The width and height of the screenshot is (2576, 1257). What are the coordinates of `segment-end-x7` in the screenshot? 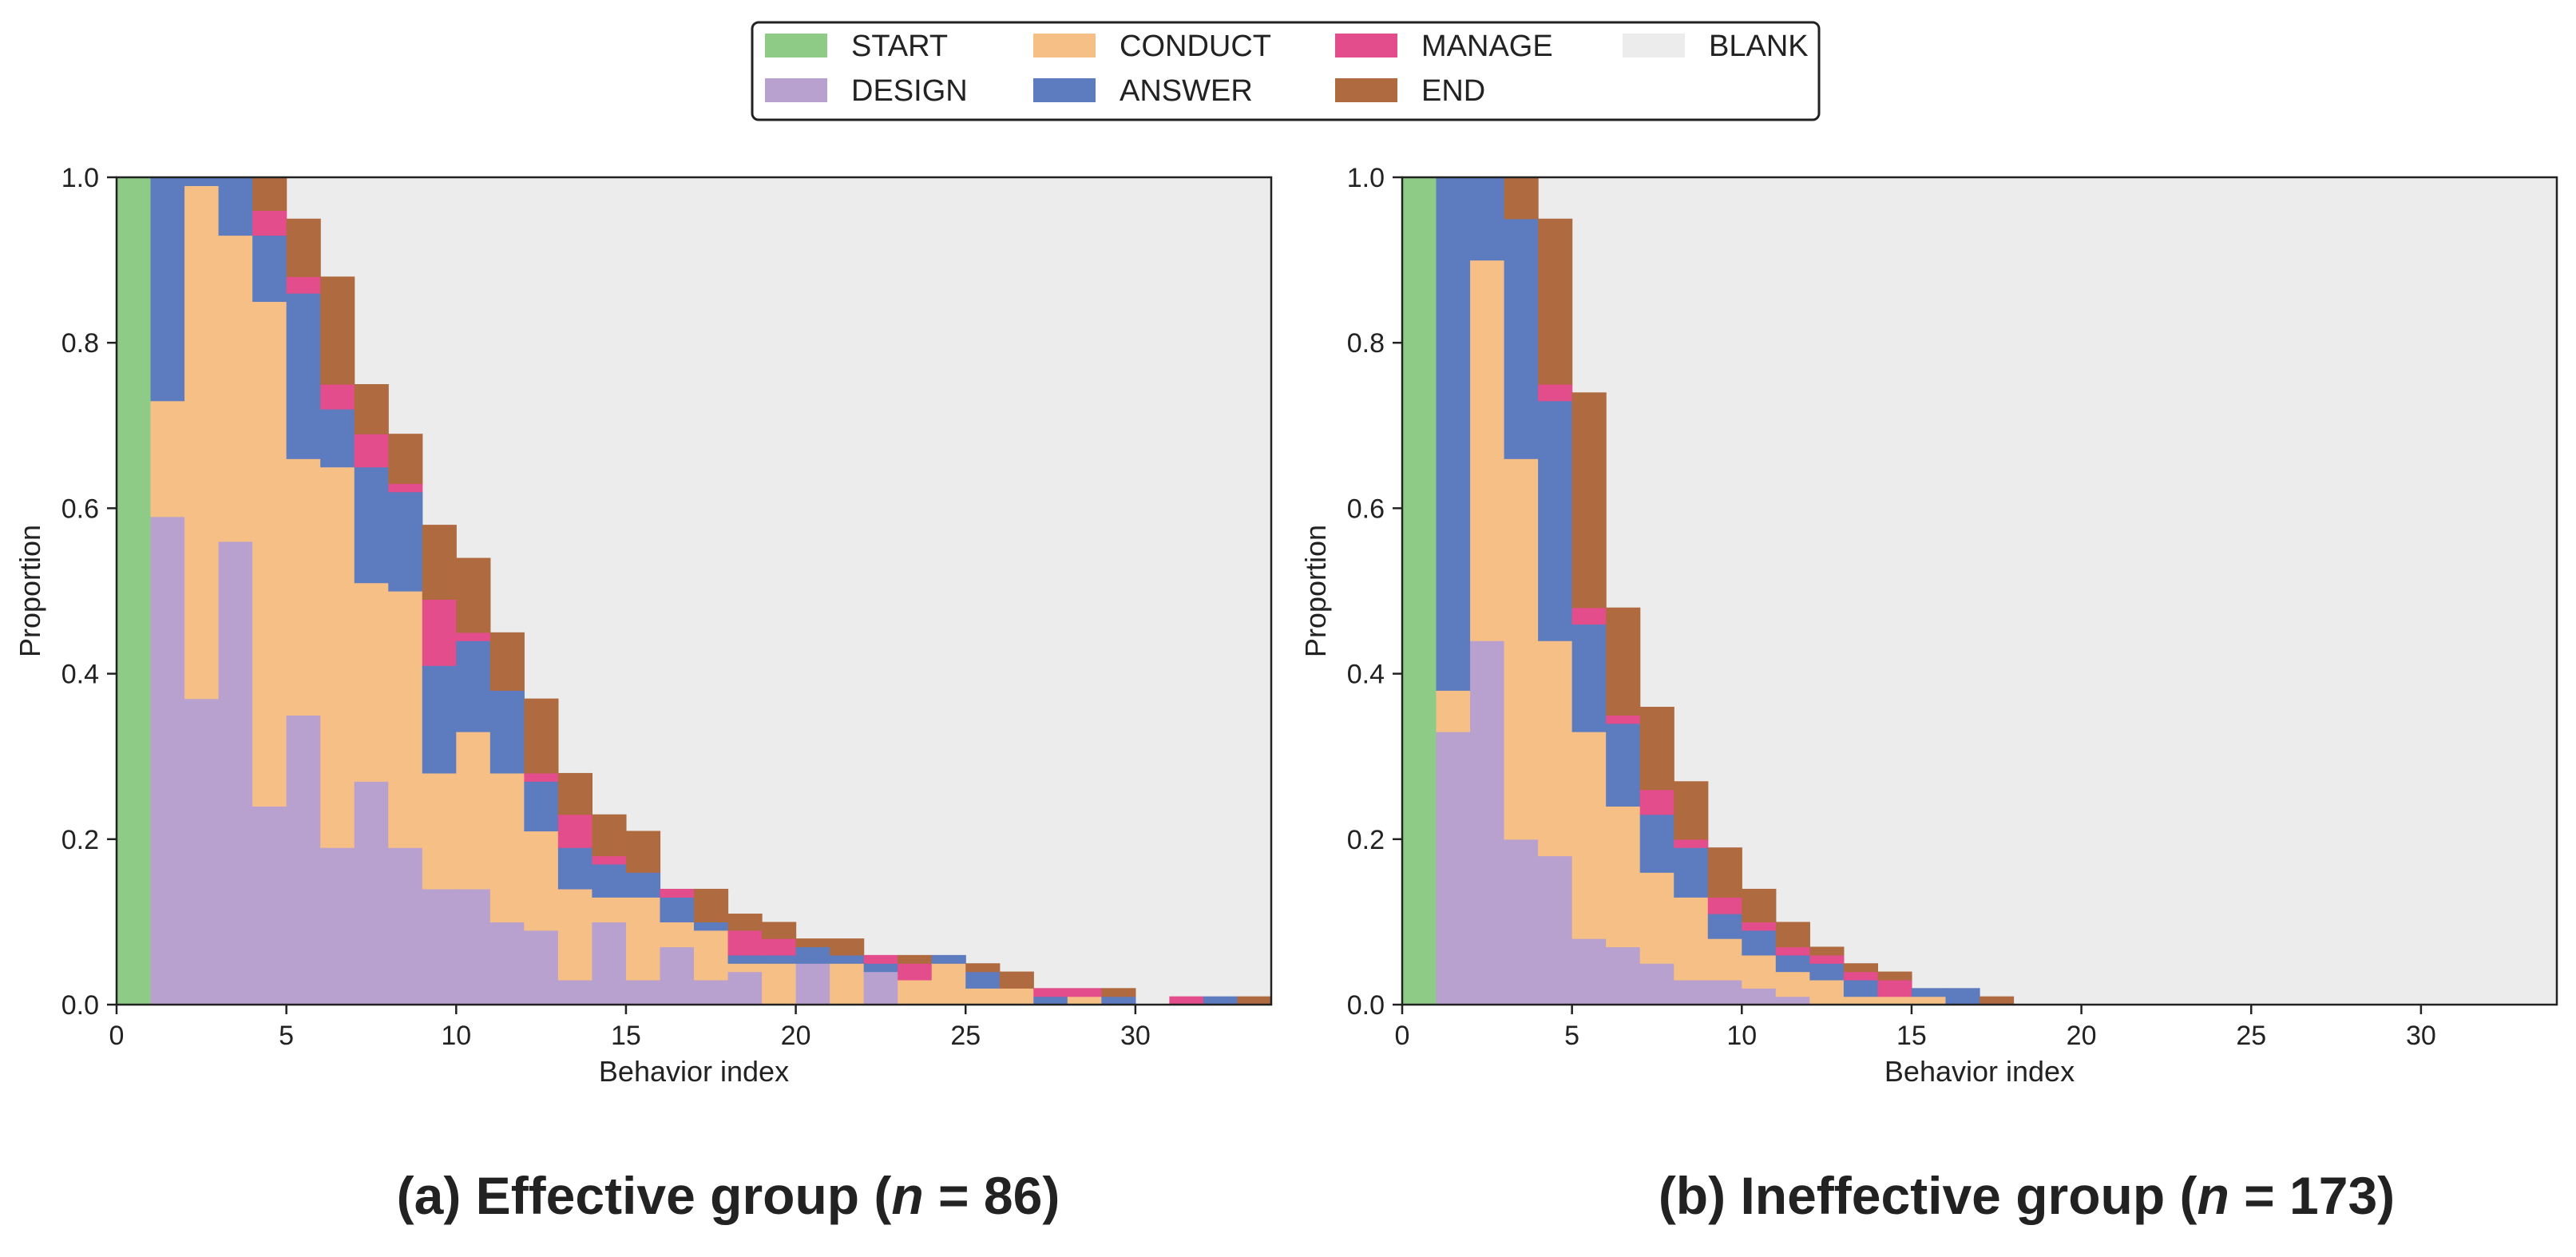 It's located at (371, 409).